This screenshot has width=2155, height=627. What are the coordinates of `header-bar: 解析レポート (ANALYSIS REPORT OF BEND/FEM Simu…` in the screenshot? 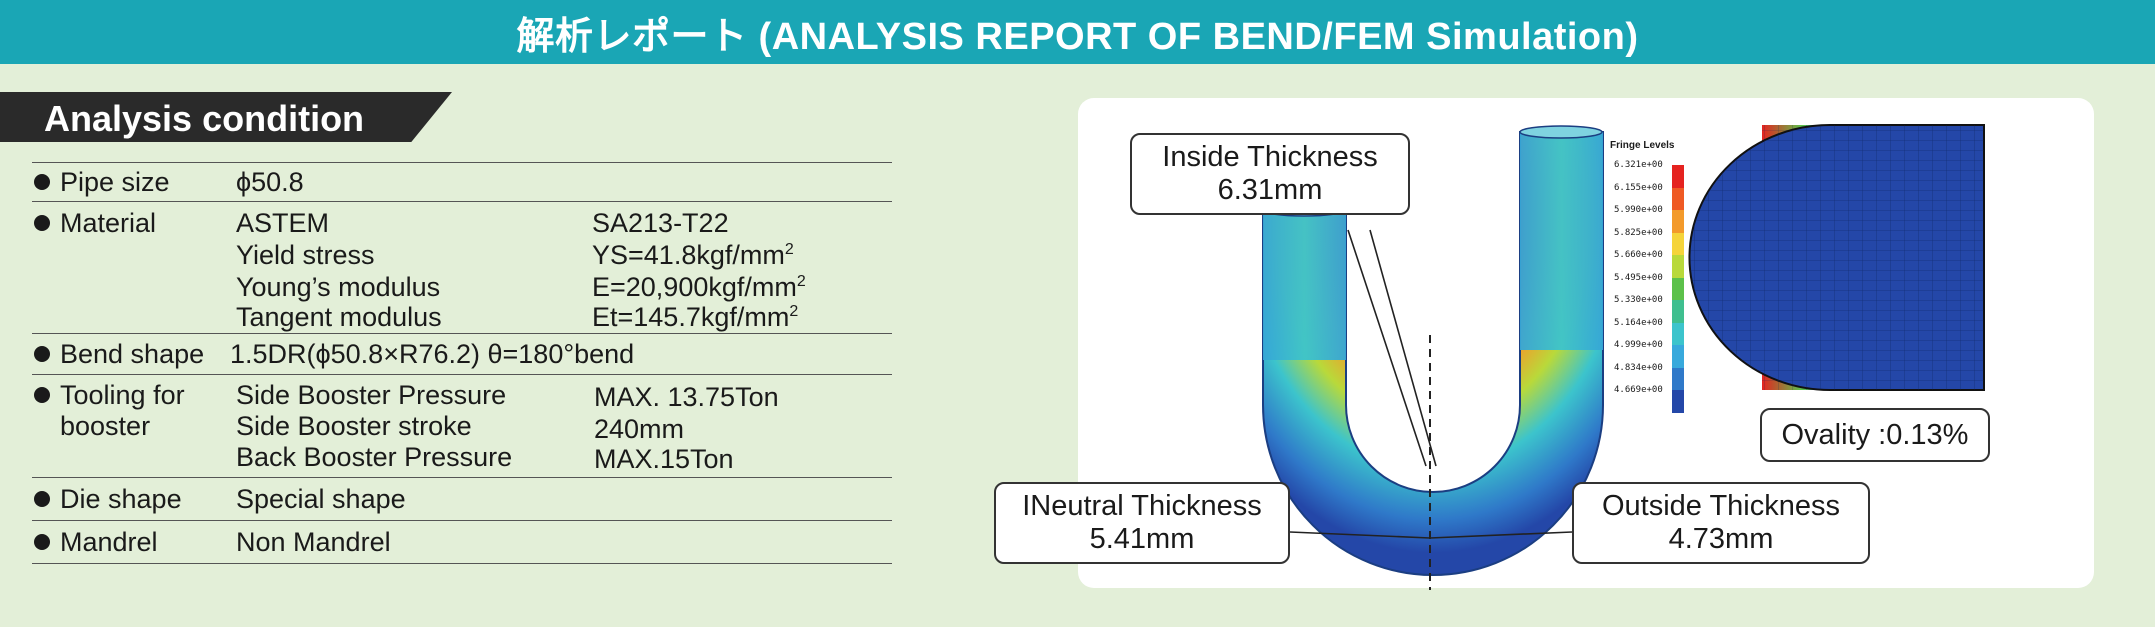 It's located at (1077, 32).